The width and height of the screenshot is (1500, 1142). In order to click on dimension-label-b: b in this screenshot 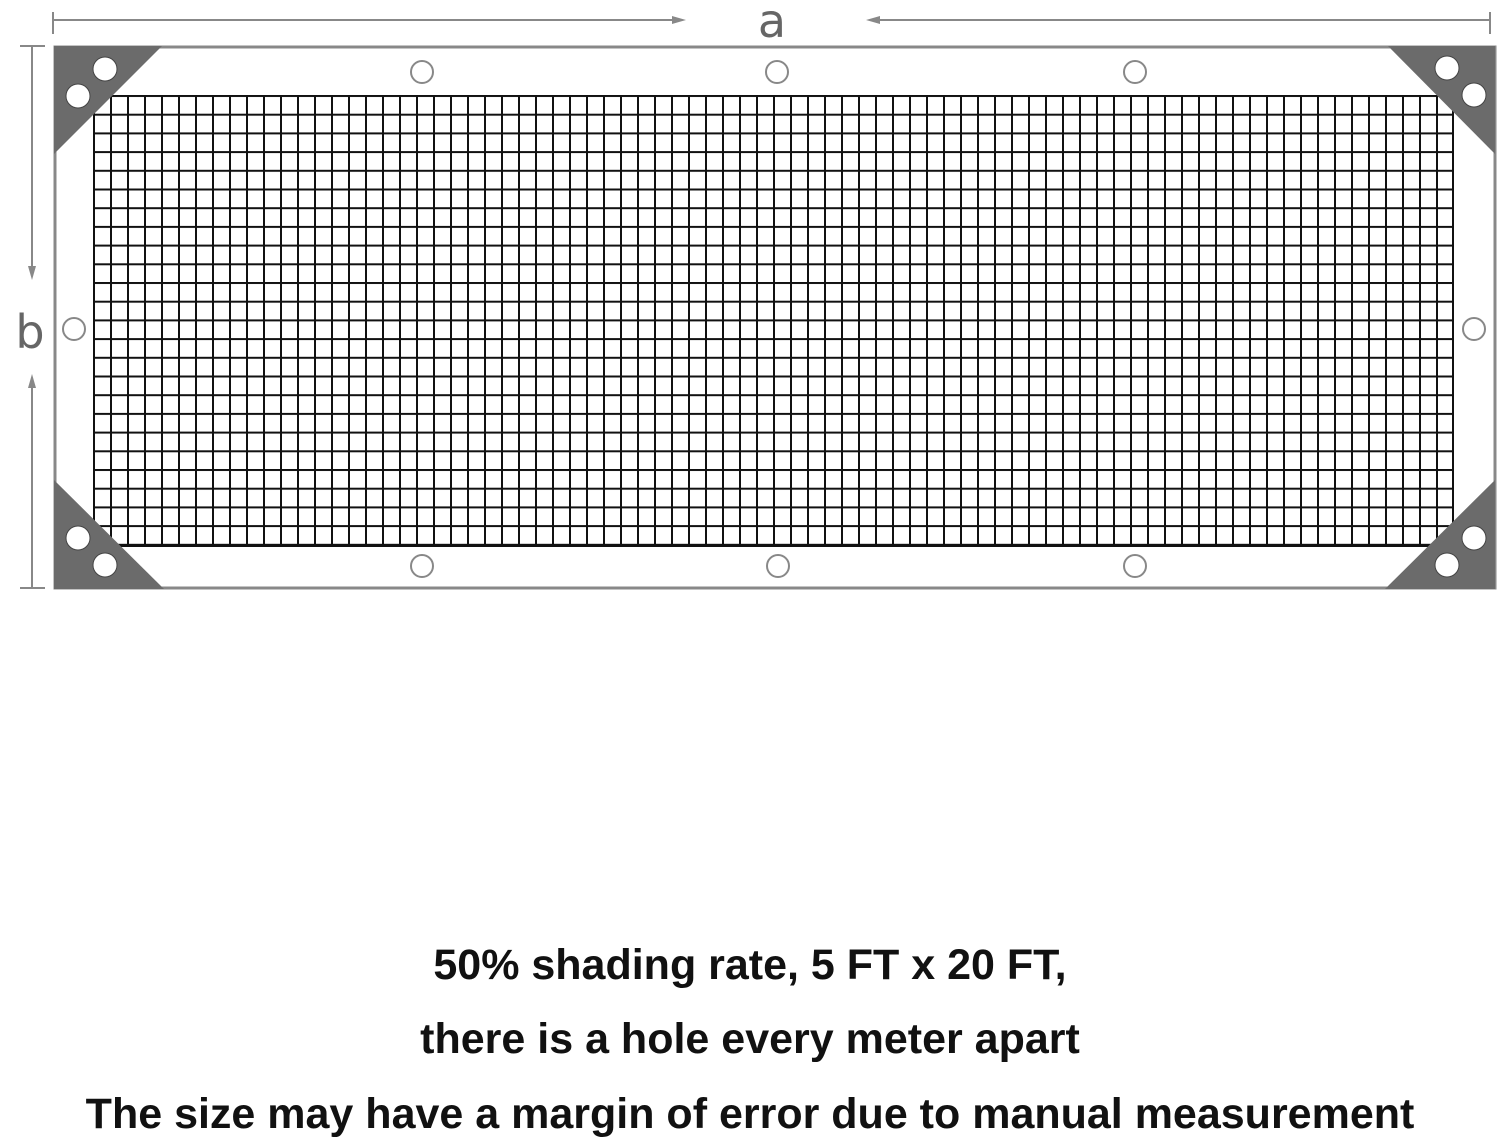, I will do `click(29, 332)`.